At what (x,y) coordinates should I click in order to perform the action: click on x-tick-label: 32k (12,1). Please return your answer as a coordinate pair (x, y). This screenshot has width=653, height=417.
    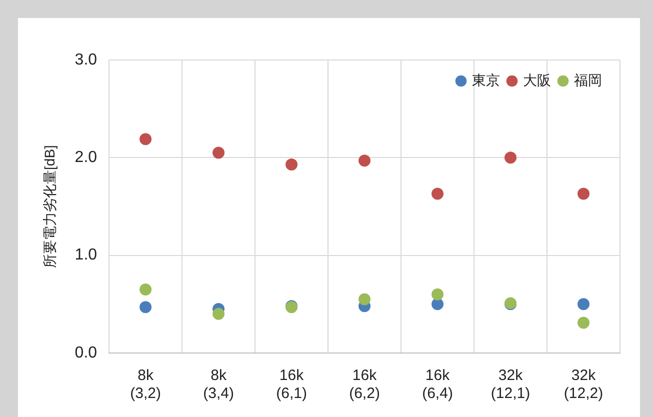
    Looking at the image, I should click on (510, 384).